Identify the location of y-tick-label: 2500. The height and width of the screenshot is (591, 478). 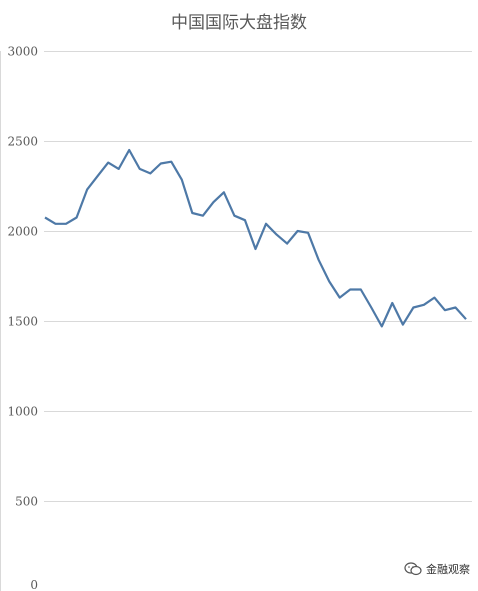
(22, 142).